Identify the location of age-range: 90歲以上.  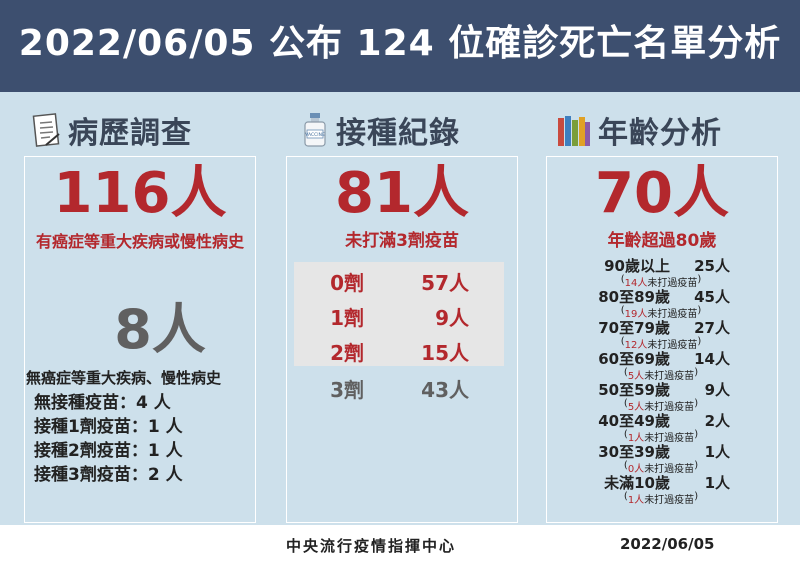
(637, 265).